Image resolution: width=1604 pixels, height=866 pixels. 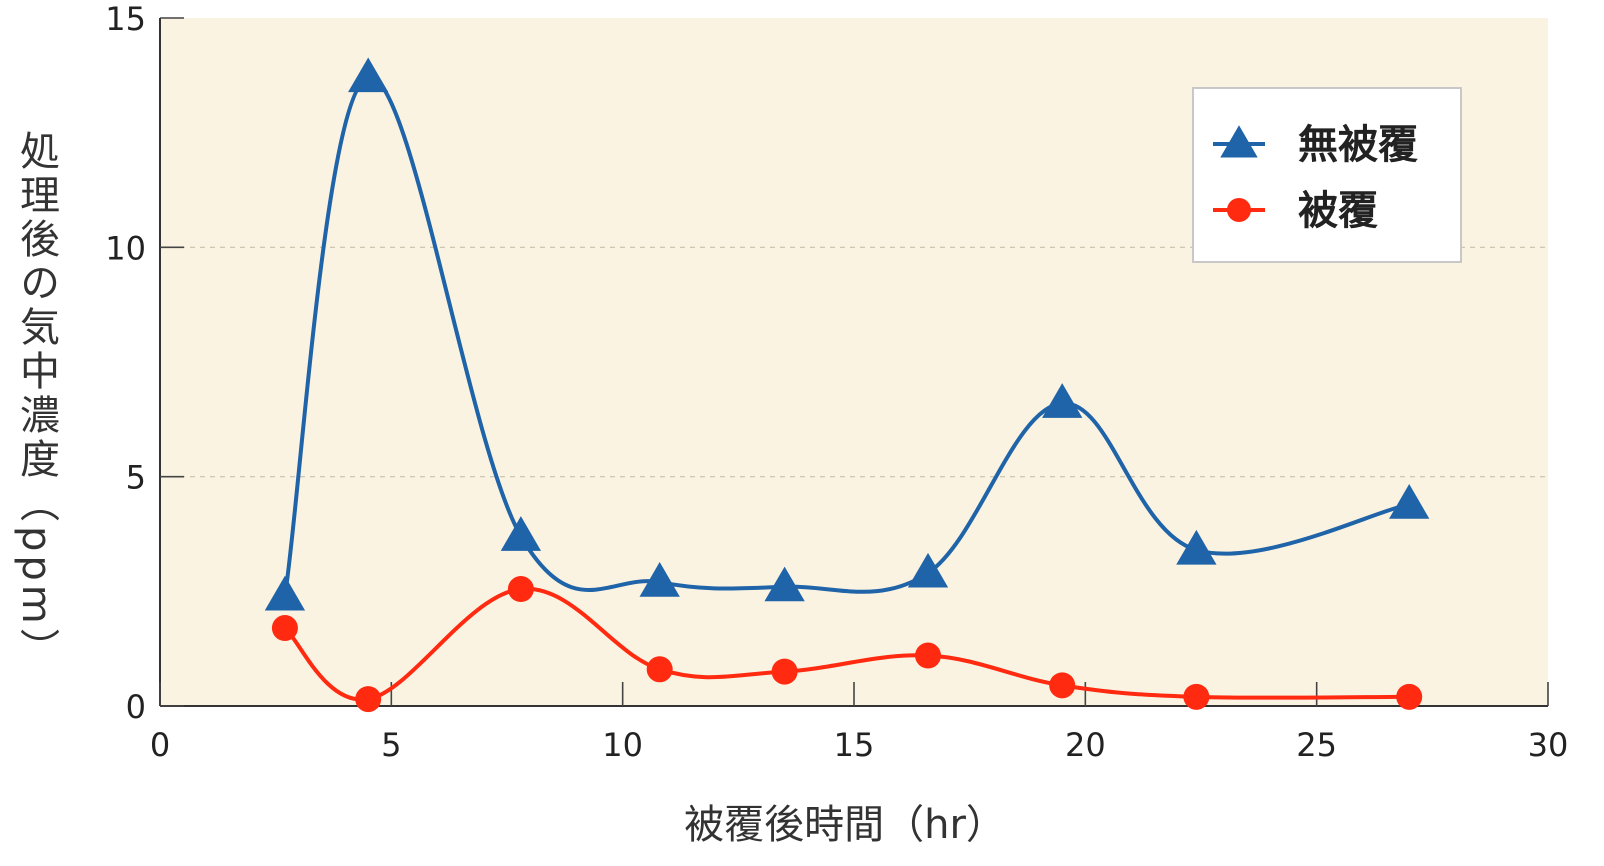 What do you see at coordinates (1295, 211) in the screenshot?
I see `legend-entry: 被覆` at bounding box center [1295, 211].